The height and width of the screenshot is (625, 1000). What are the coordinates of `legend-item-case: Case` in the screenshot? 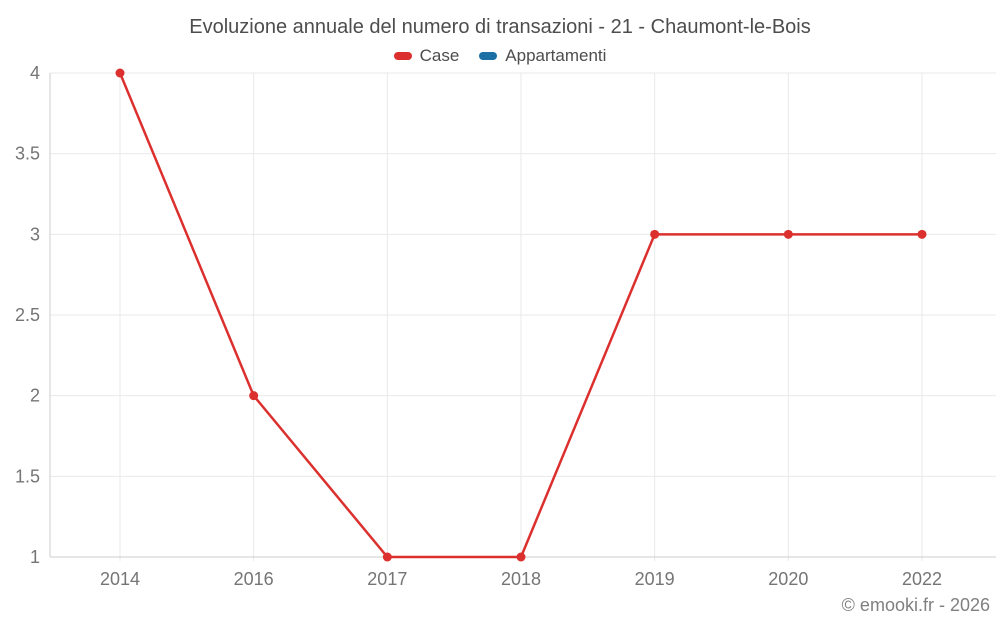 It's located at (426, 56).